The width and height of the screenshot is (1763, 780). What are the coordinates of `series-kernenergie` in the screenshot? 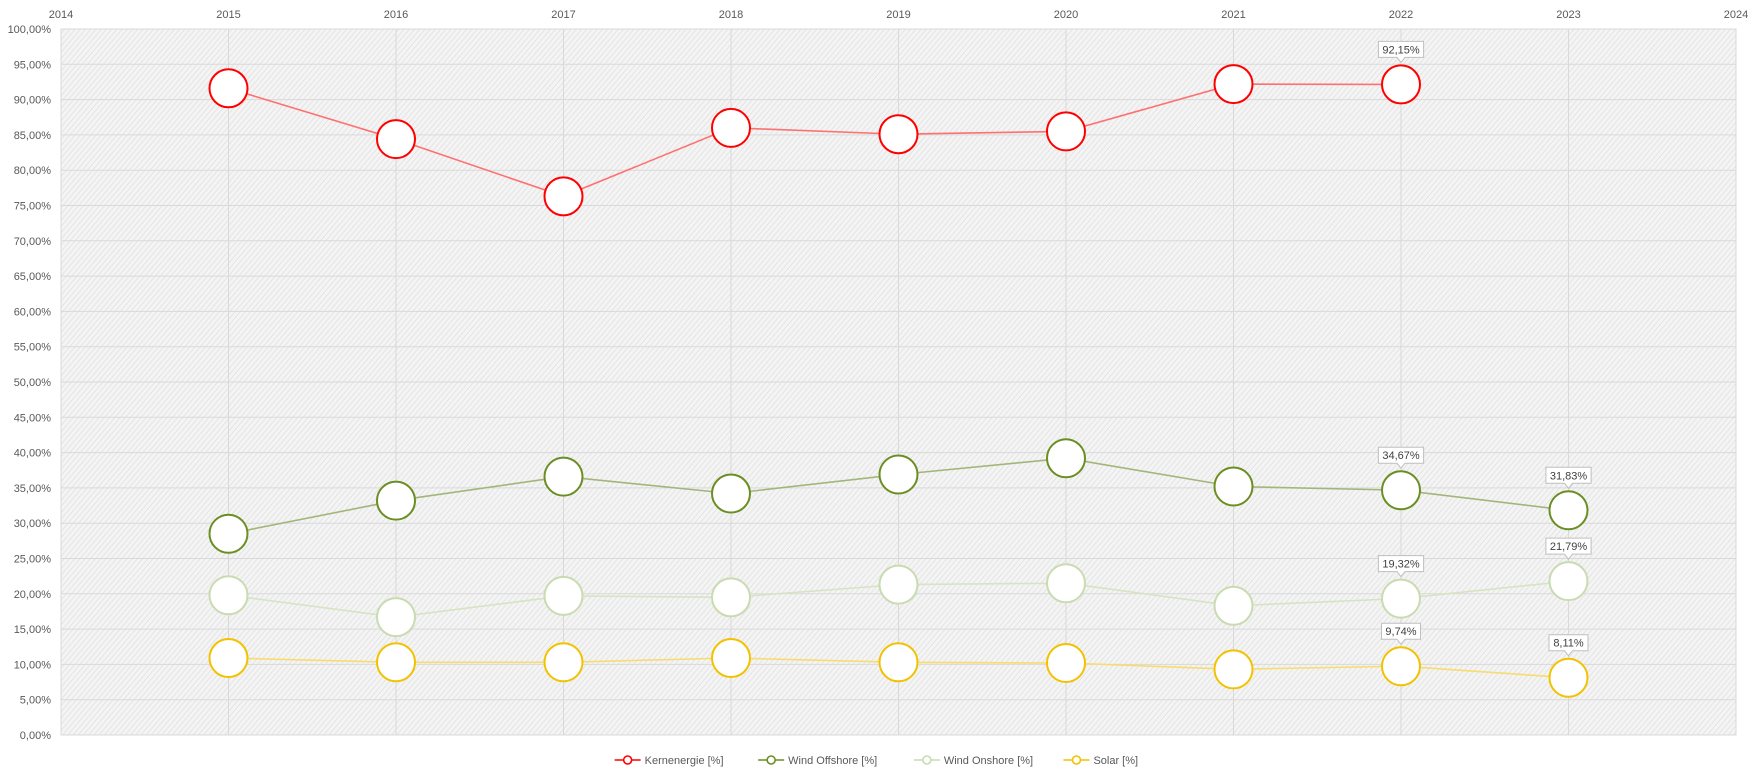 It's located at (814, 140).